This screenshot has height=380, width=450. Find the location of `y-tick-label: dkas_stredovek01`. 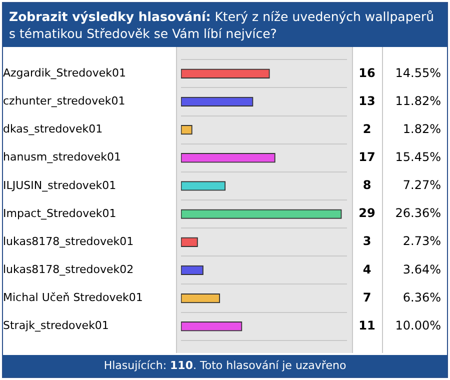

y-tick-label: dkas_stredovek01 is located at coordinates (53, 129).